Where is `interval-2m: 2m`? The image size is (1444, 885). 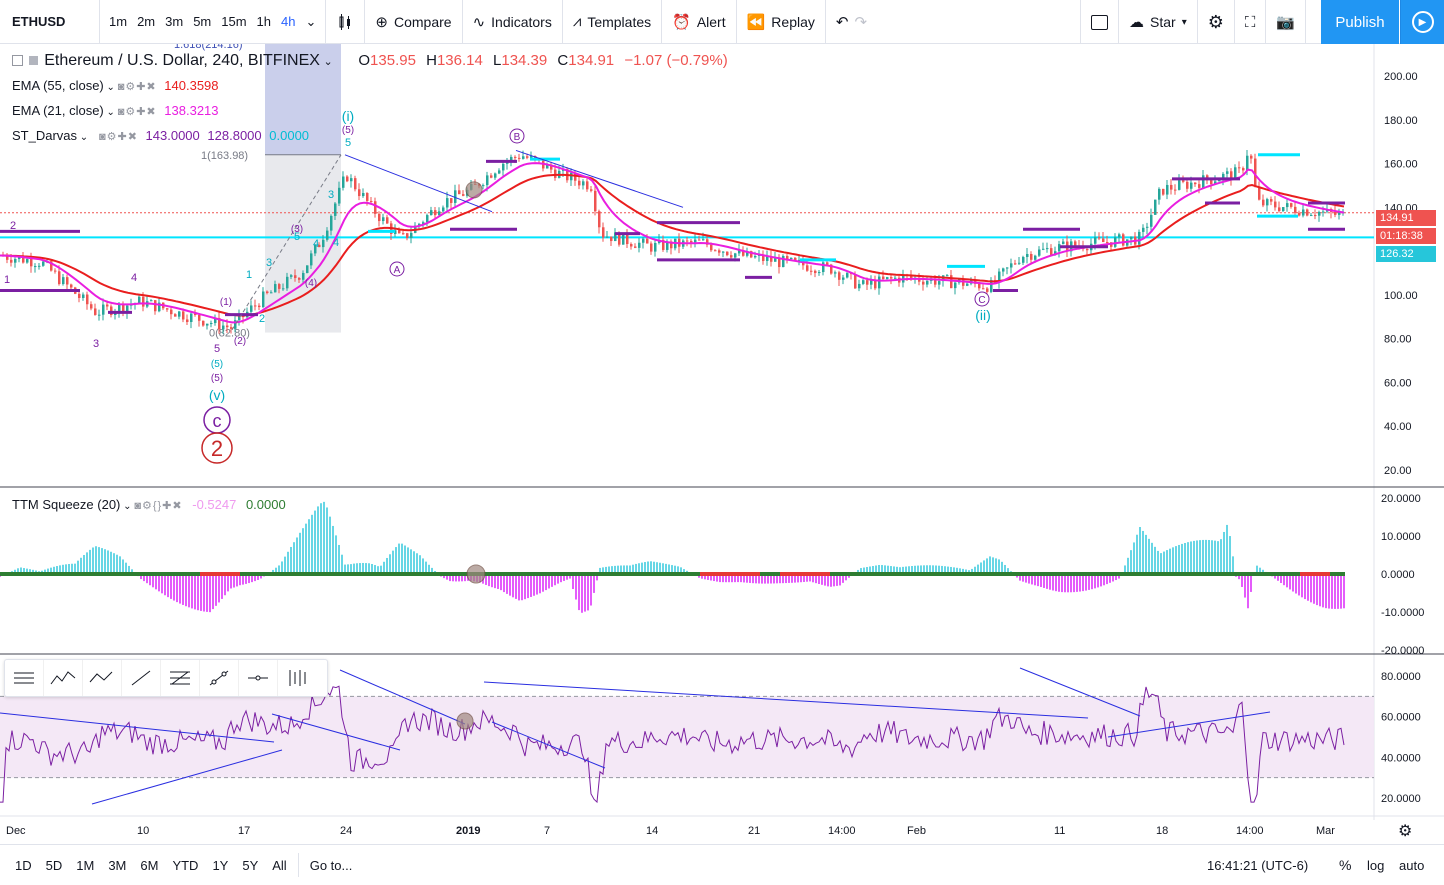 interval-2m: 2m is located at coordinates (146, 21).